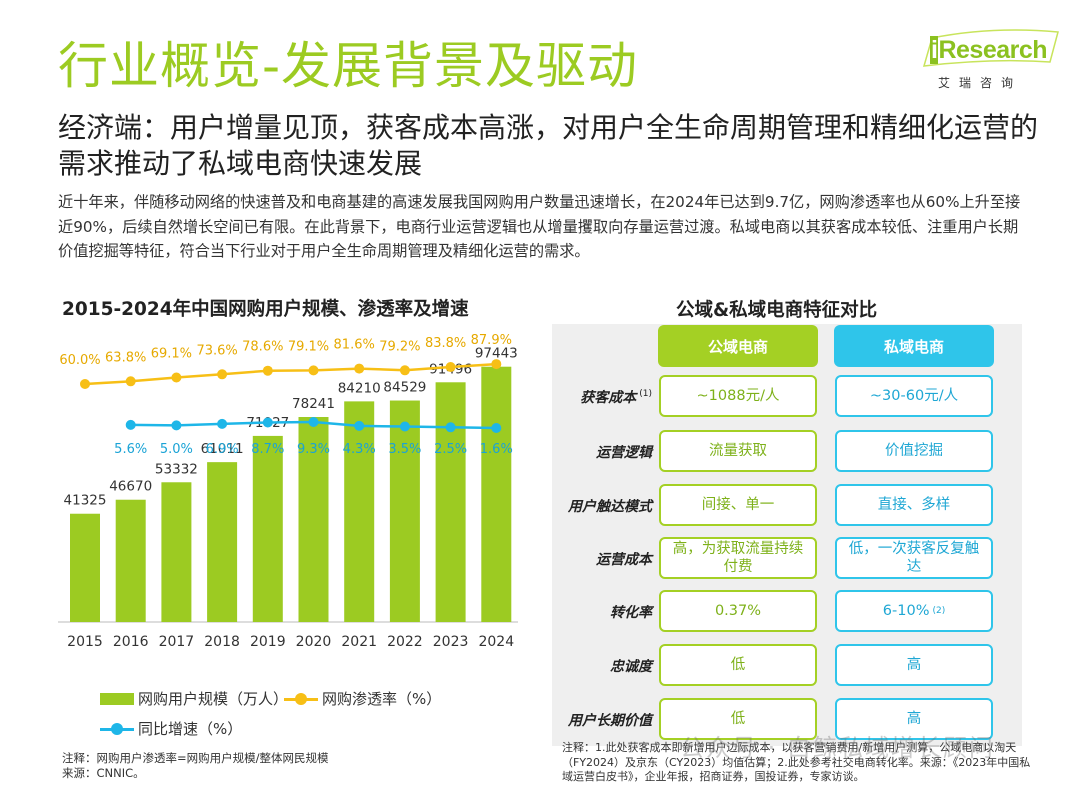  I want to click on public-cell: 低, so click(738, 719).